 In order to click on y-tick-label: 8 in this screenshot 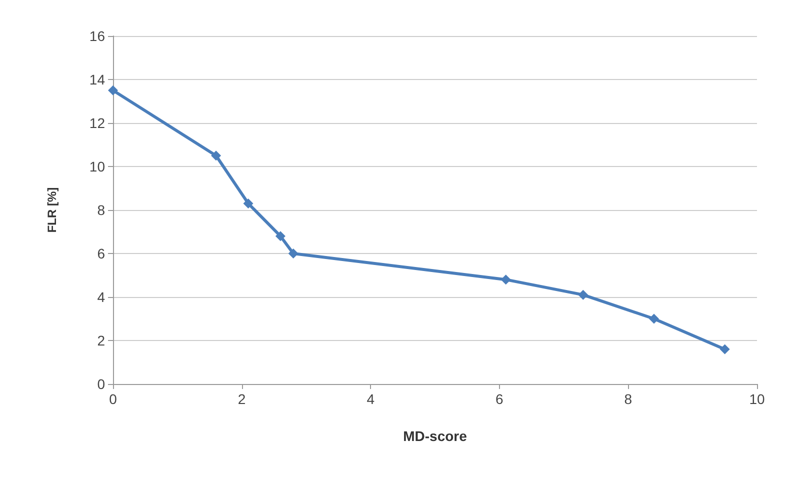, I will do `click(101, 210)`.